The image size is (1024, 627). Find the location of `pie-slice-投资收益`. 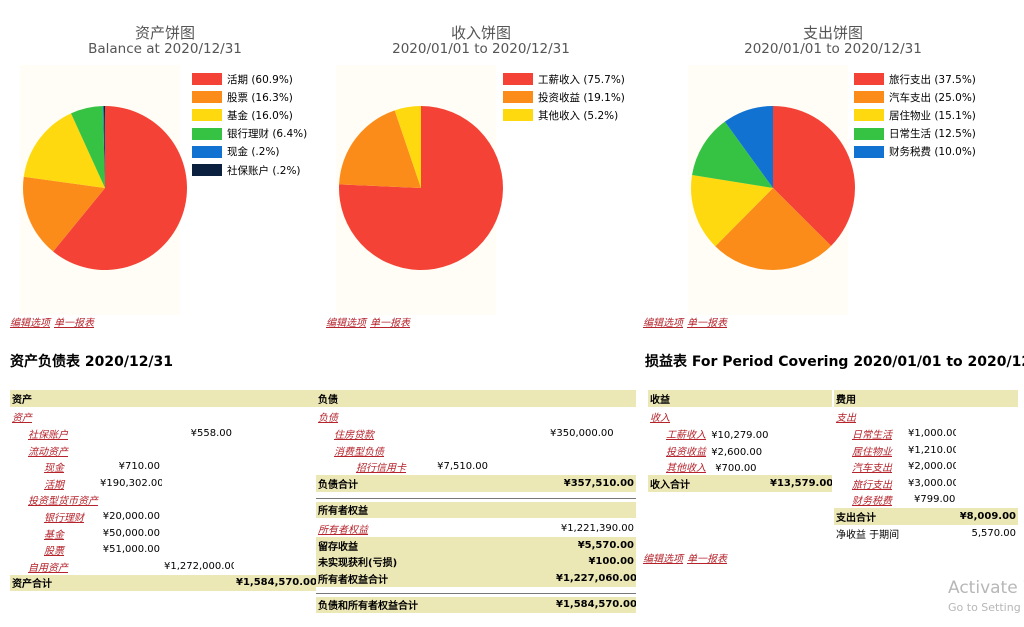

pie-slice-投资收益 is located at coordinates (380, 149).